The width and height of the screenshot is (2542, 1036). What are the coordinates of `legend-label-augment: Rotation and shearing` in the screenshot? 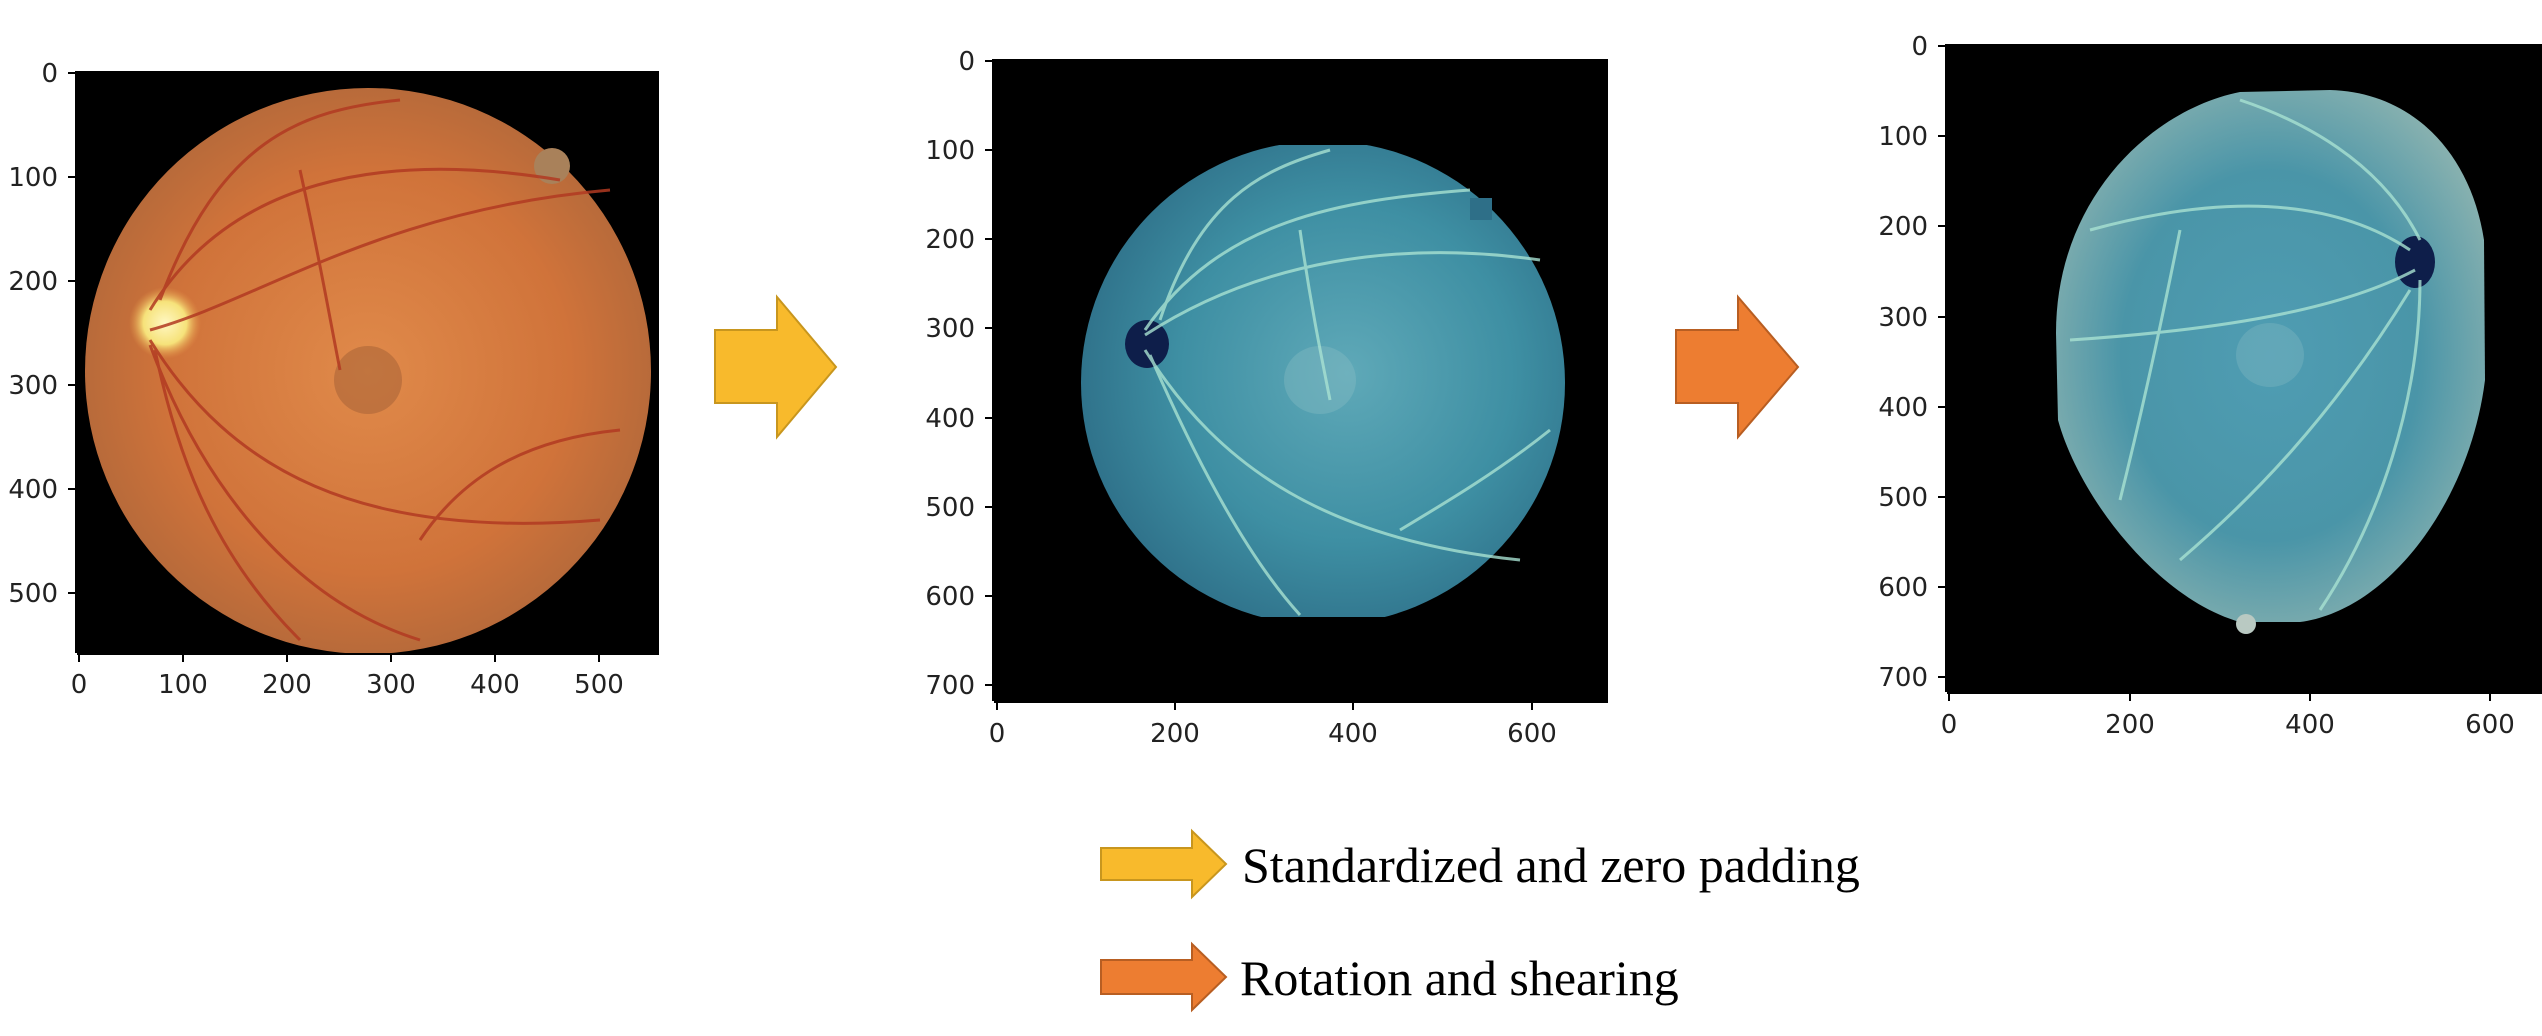 It's located at (1459, 978).